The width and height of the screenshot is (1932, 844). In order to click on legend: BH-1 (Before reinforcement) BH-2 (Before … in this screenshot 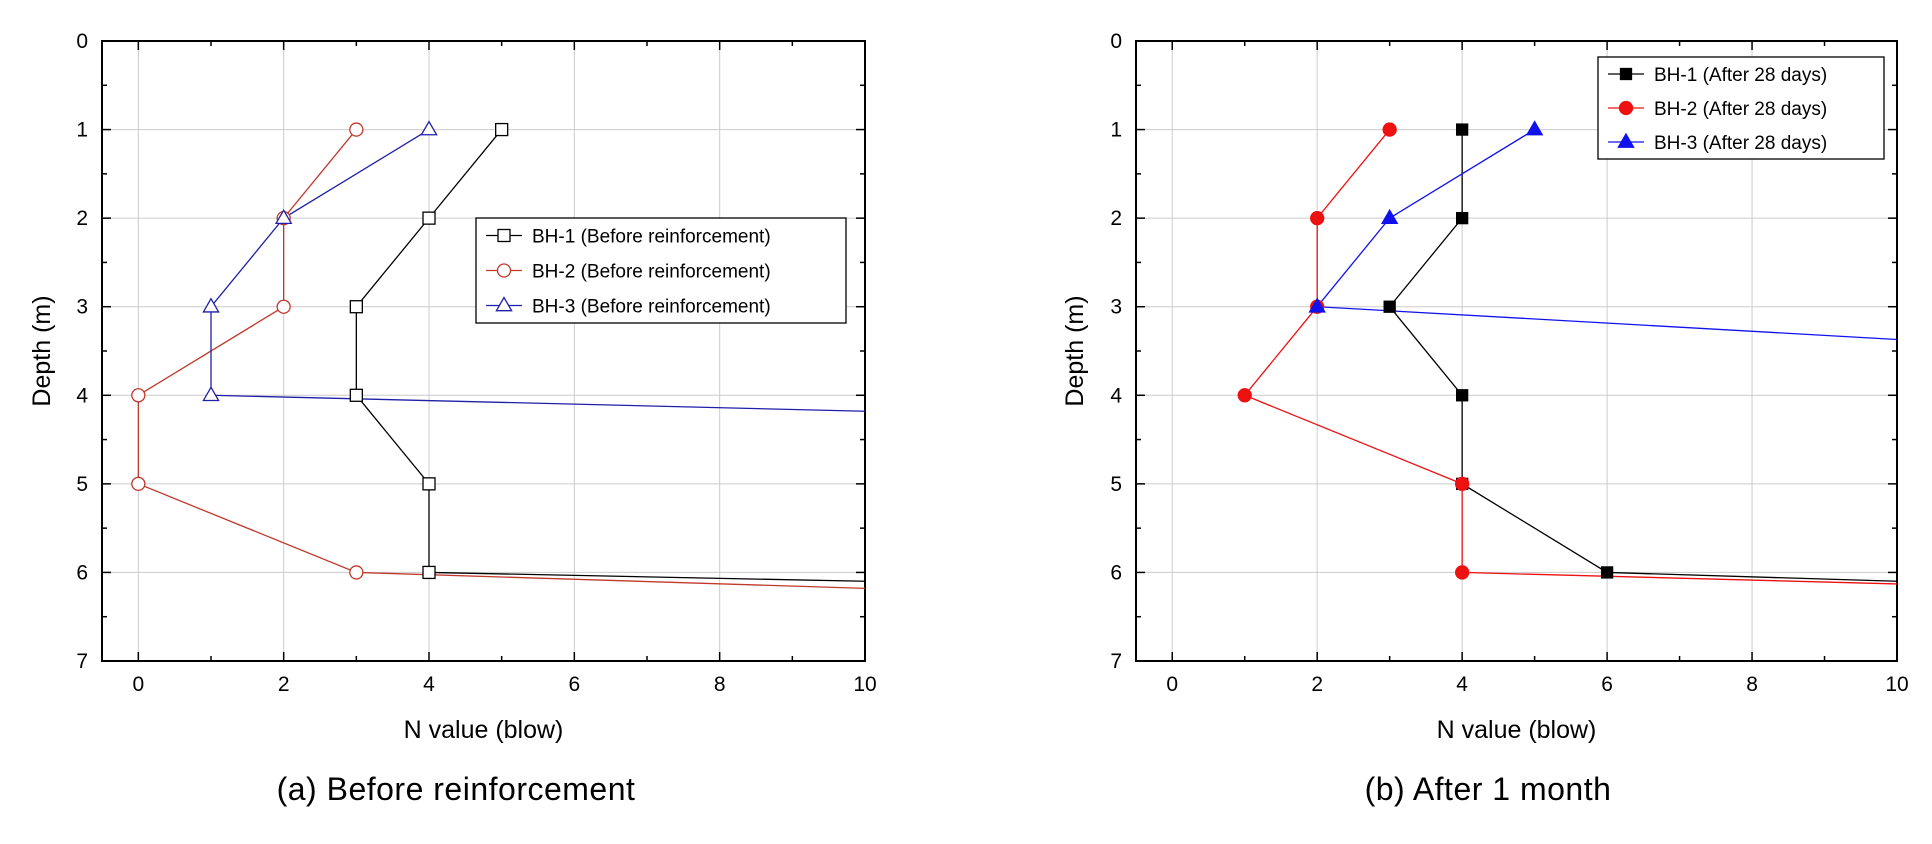, I will do `click(661, 270)`.